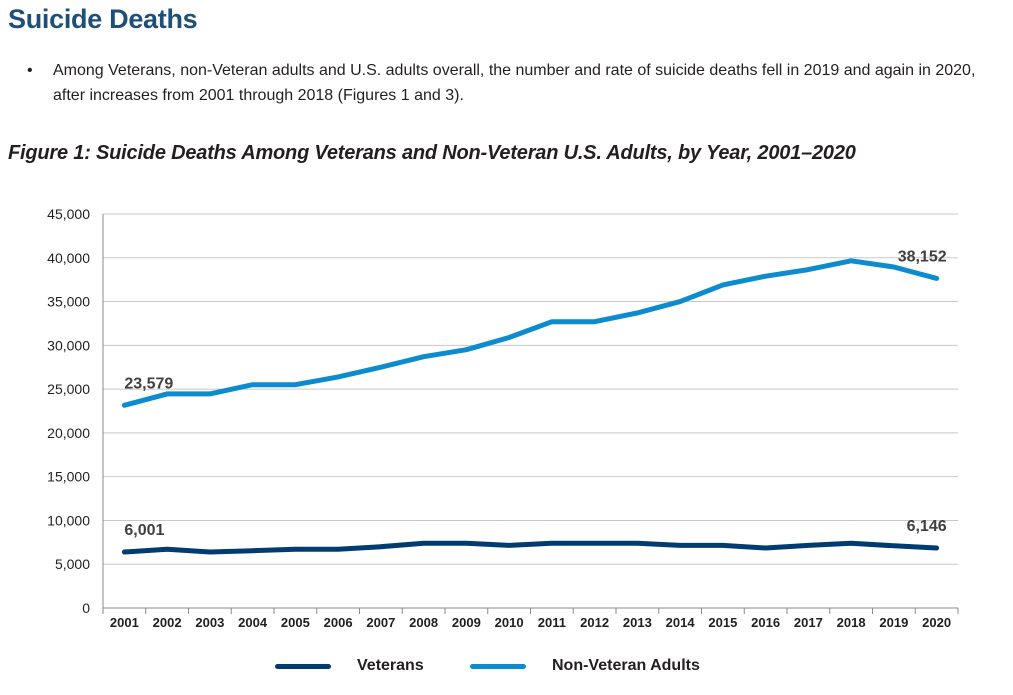 This screenshot has width=1013, height=695. What do you see at coordinates (338, 622) in the screenshot?
I see `x-tick-label: 2006` at bounding box center [338, 622].